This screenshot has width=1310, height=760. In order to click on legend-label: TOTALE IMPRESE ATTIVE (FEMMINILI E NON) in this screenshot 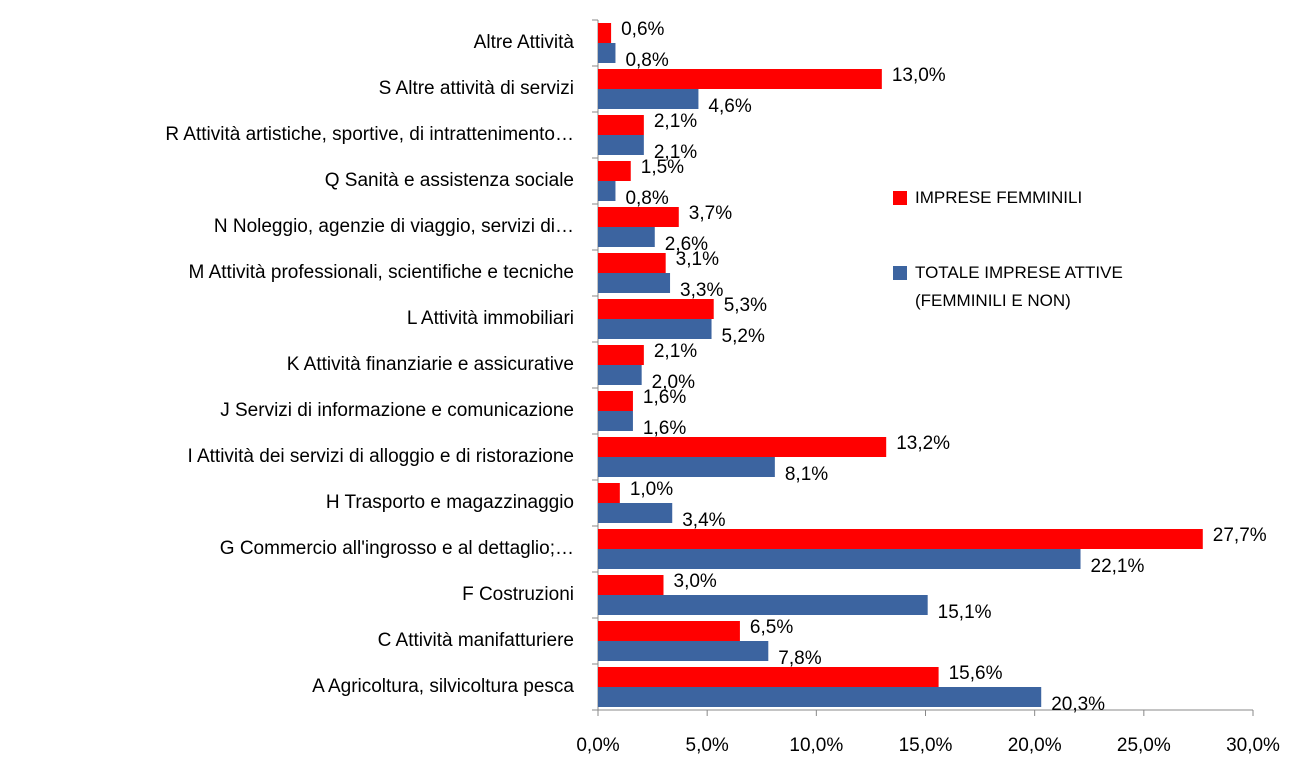, I will do `click(1019, 286)`.